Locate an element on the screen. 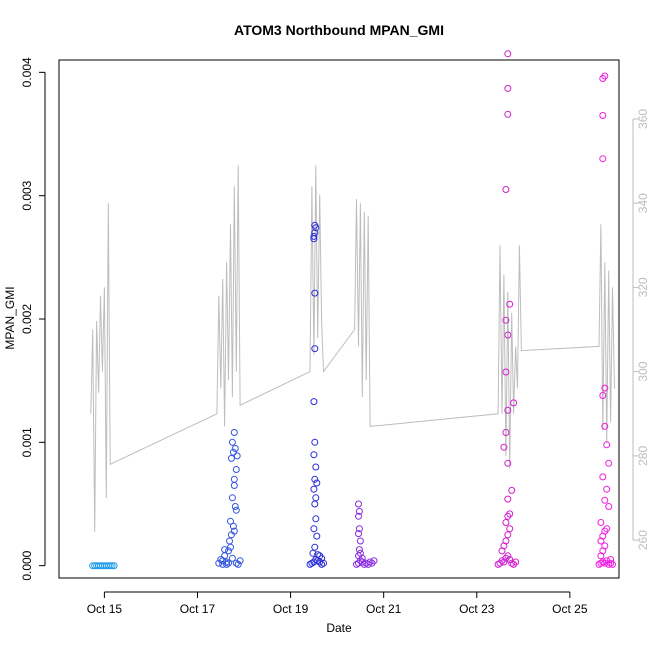 Image resolution: width=650 pixels, height=650 pixels. y2-tick-label: 360 is located at coordinates (643, 119).